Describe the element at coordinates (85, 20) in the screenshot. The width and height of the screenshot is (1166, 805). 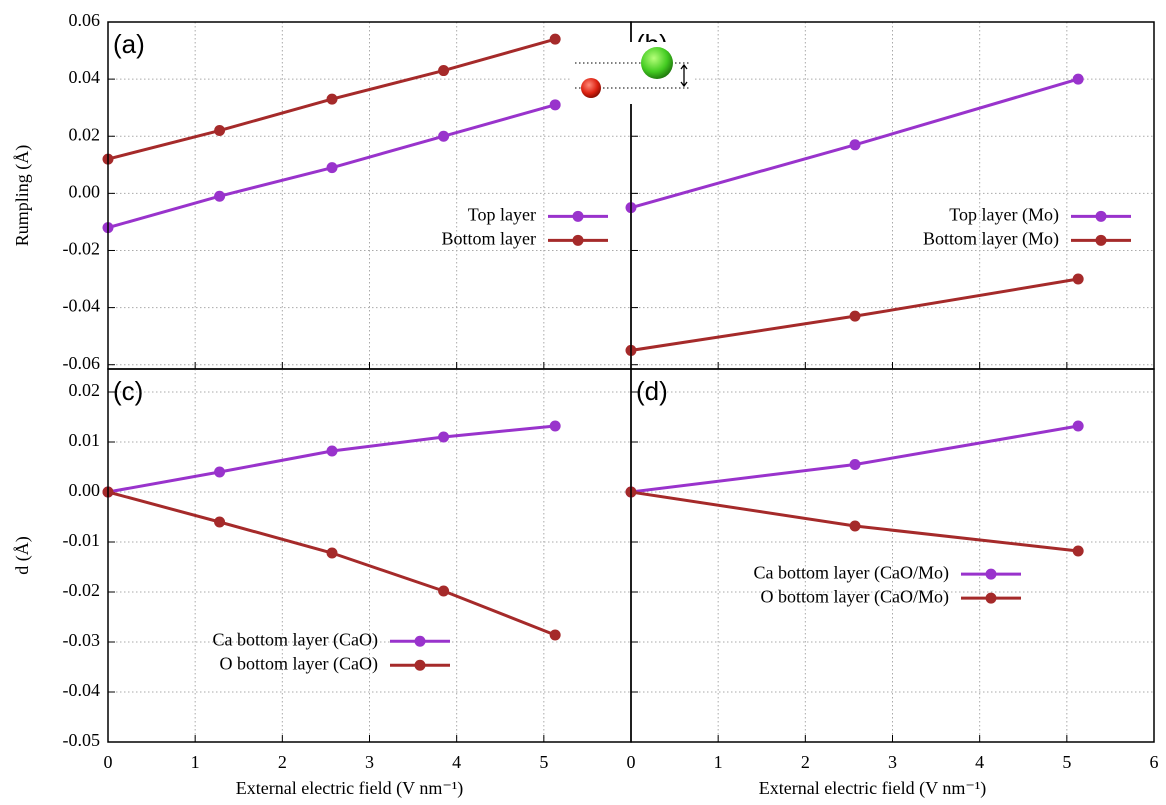
I see `y-tick-label: 0.06` at that location.